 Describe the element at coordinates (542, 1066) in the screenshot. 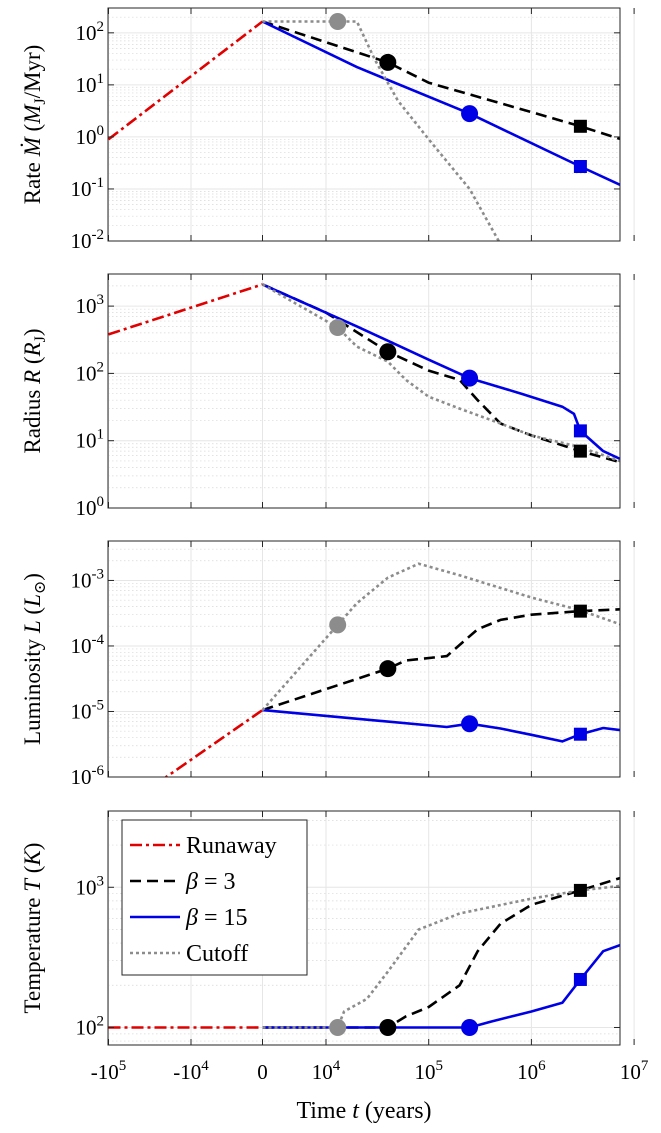

I see `x-tick-exponent: 6` at that location.